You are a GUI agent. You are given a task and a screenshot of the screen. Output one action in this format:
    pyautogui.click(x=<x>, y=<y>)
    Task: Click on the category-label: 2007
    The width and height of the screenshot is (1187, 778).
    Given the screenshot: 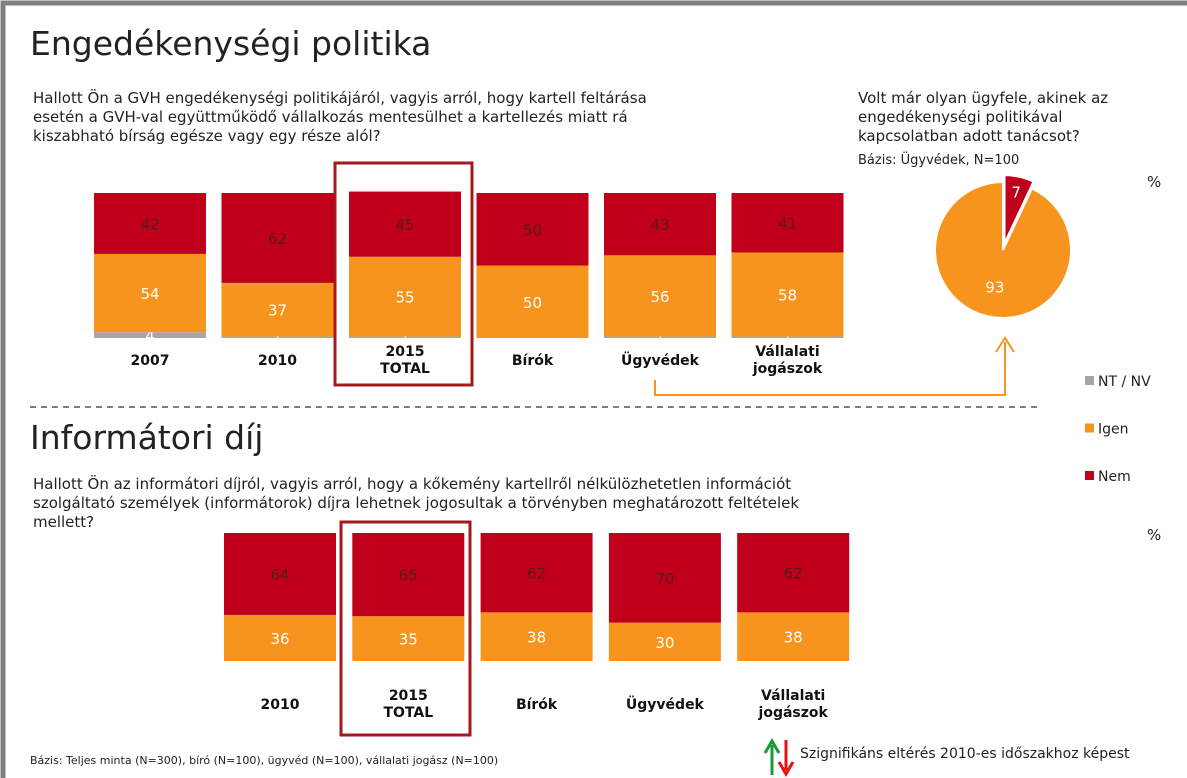 What is the action you would take?
    pyautogui.click(x=150, y=361)
    